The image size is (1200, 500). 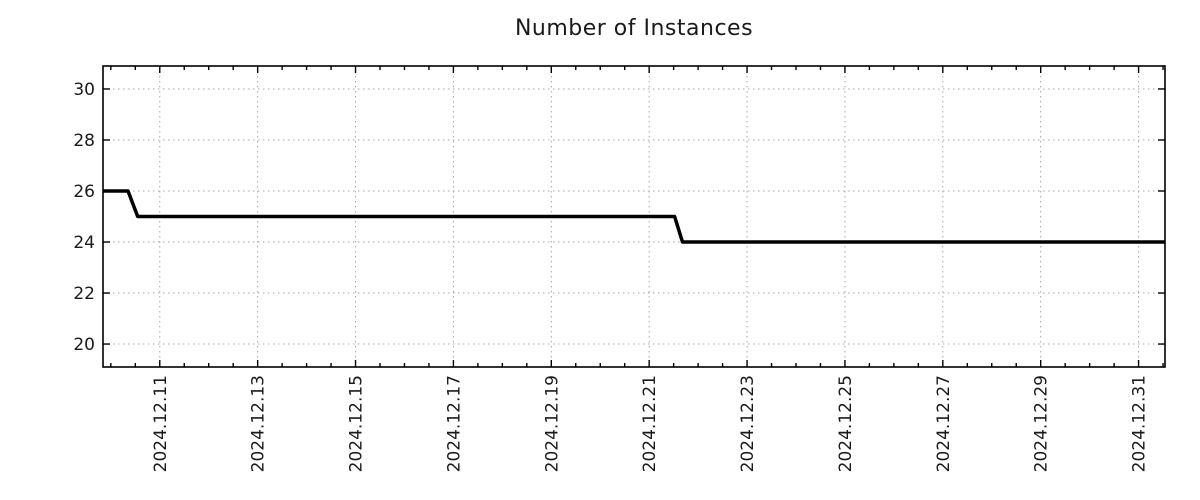 I want to click on y-tick-label: 28, so click(x=84, y=141).